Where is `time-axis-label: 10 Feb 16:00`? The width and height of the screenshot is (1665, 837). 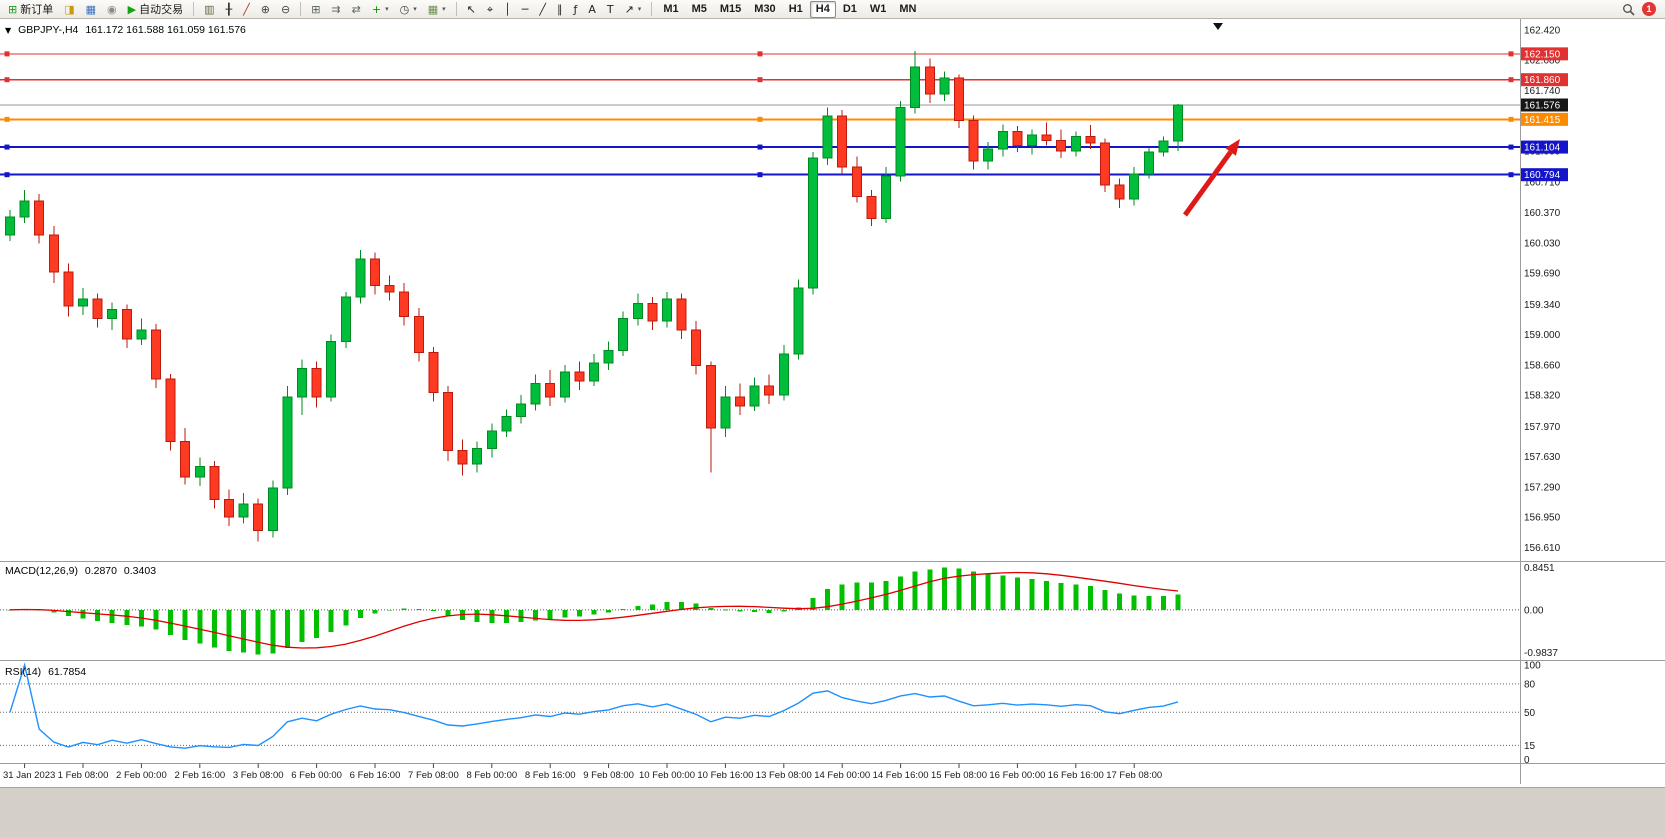
time-axis-label: 10 Feb 16:00 is located at coordinates (725, 775).